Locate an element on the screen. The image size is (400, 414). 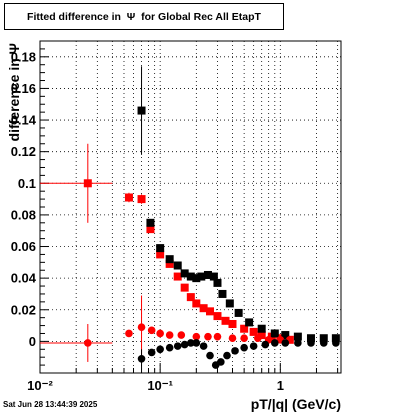
y-tick-label: 0.18 is located at coordinates (23, 56).